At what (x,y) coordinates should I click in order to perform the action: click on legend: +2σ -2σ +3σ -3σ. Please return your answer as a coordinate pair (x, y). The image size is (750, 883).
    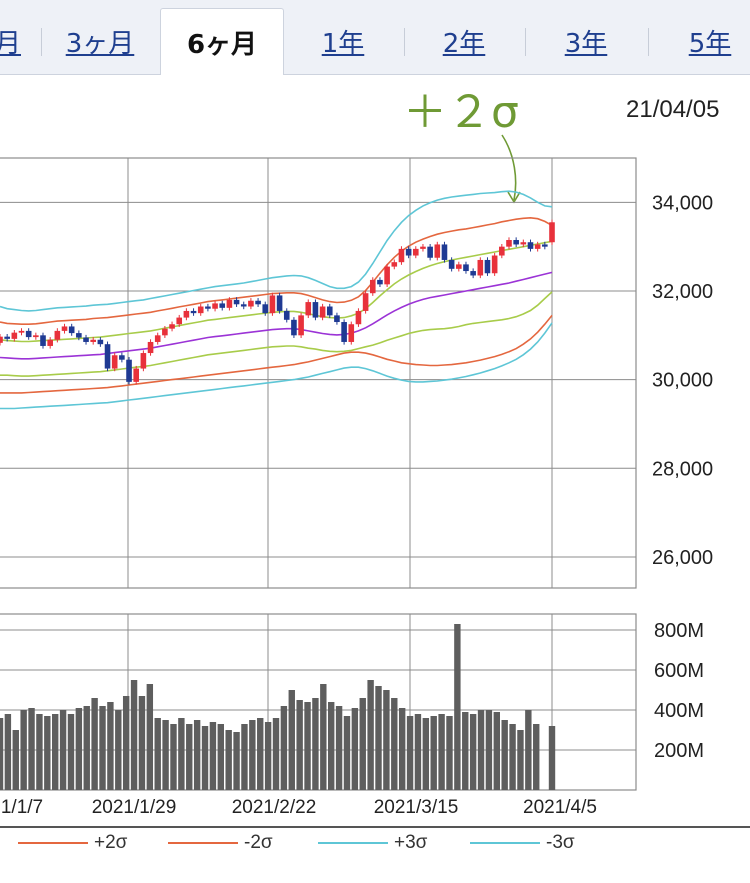
    Looking at the image, I should click on (375, 847).